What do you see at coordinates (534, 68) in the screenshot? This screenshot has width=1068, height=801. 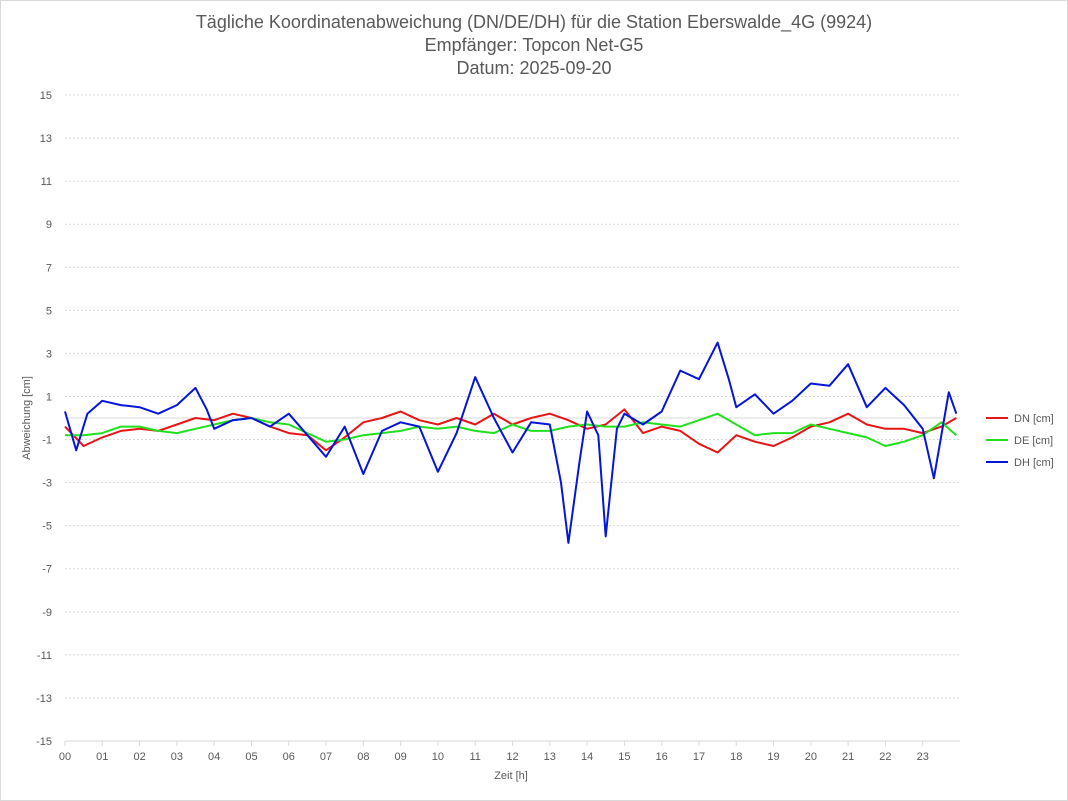 I see `chart-date: Datum: 2025-09-20` at bounding box center [534, 68].